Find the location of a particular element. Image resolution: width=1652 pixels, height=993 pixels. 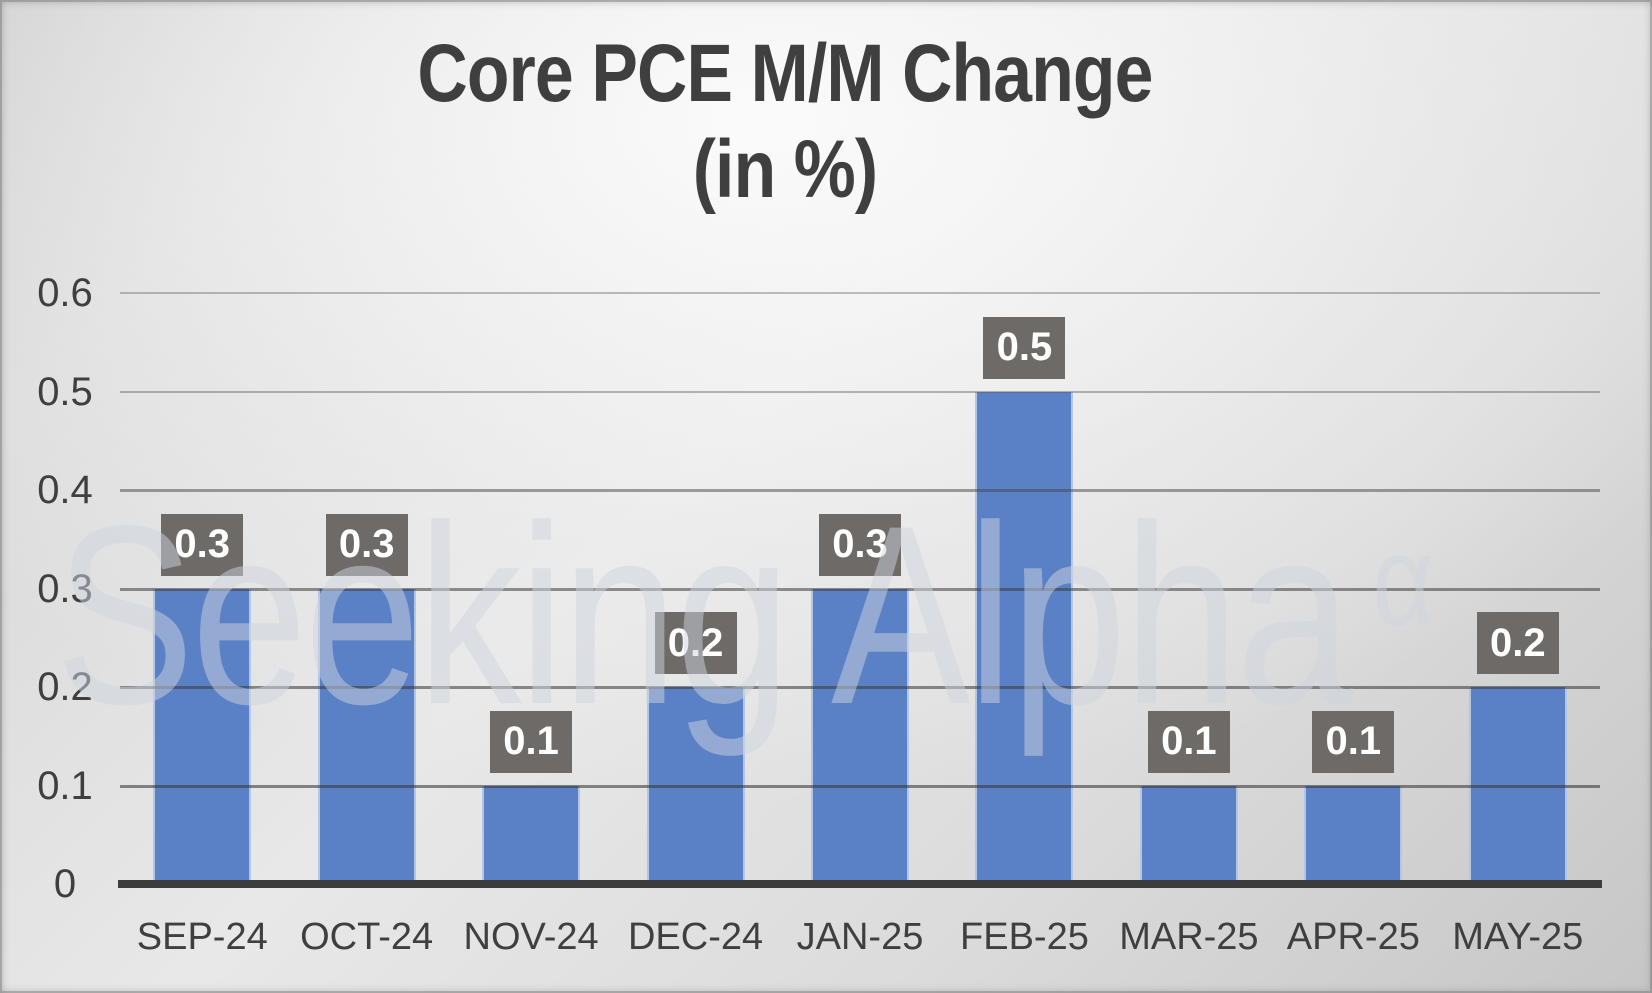

gridline-0.4 is located at coordinates (860, 490).